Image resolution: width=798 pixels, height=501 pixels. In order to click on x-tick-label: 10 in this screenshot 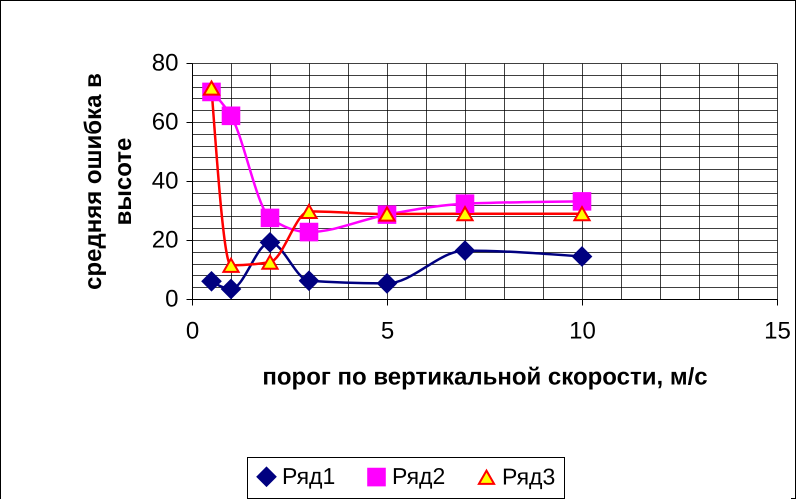, I will do `click(582, 331)`.